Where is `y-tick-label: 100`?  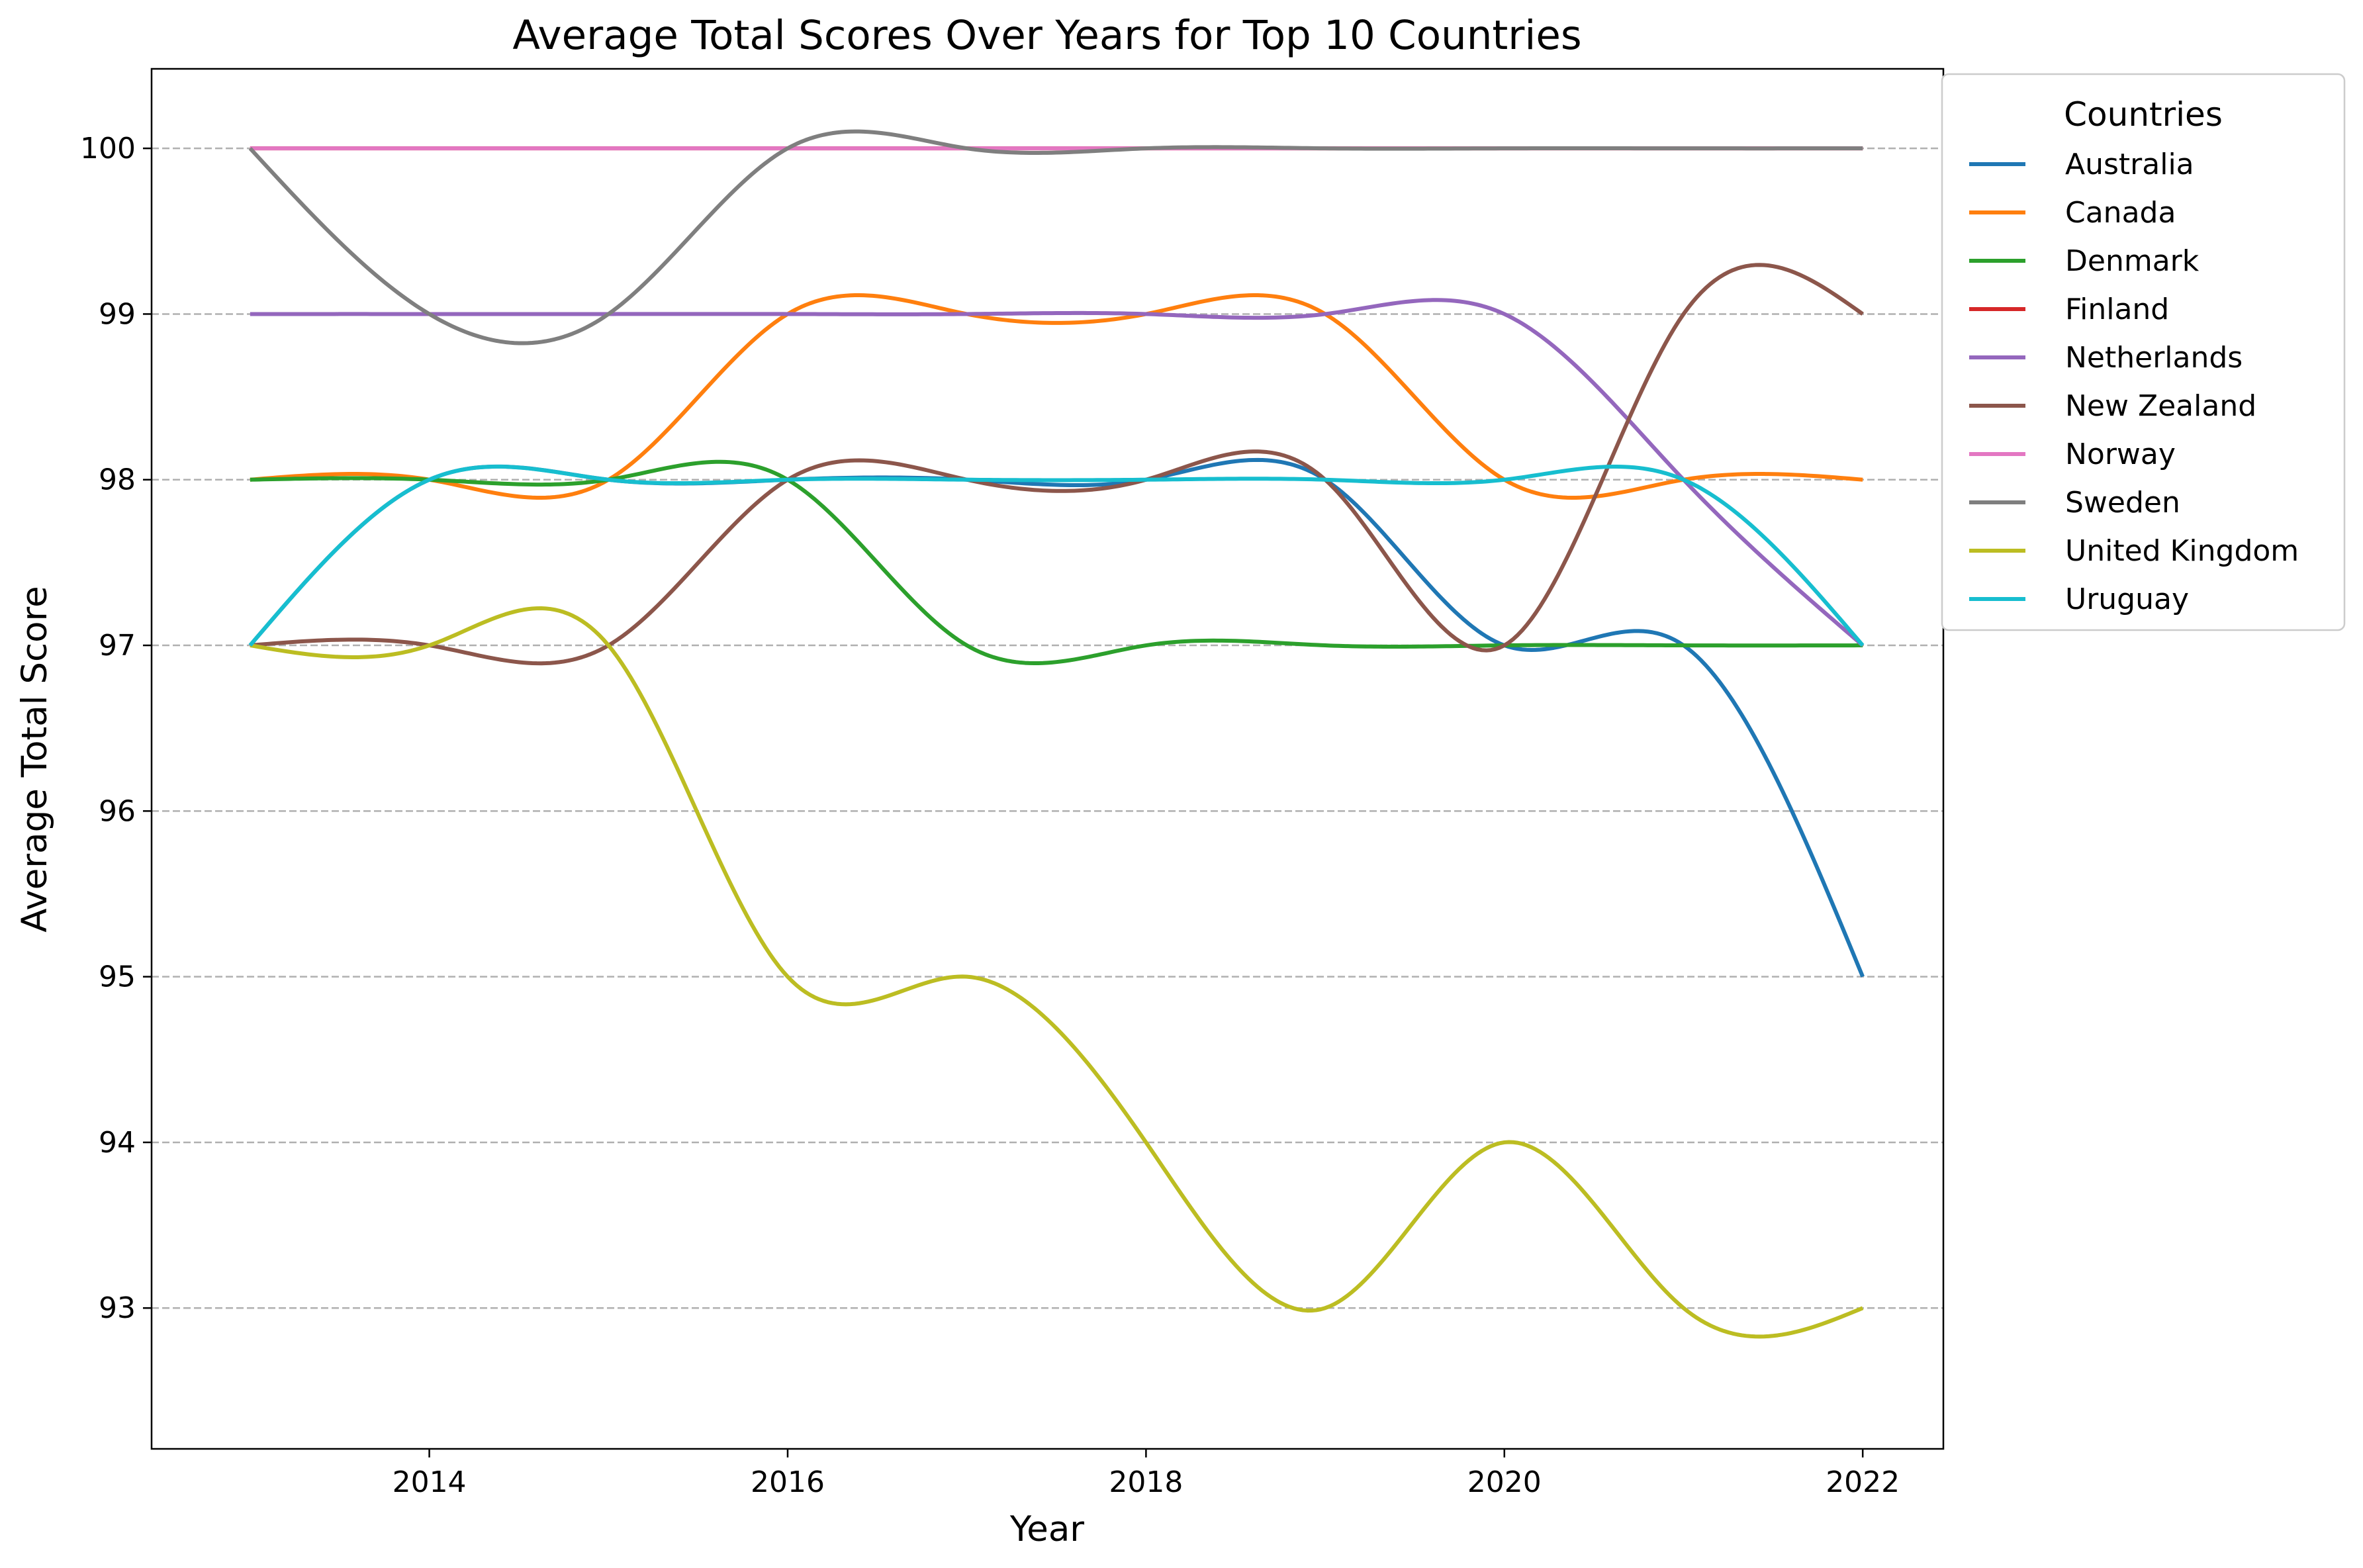
y-tick-label: 100 is located at coordinates (108, 148).